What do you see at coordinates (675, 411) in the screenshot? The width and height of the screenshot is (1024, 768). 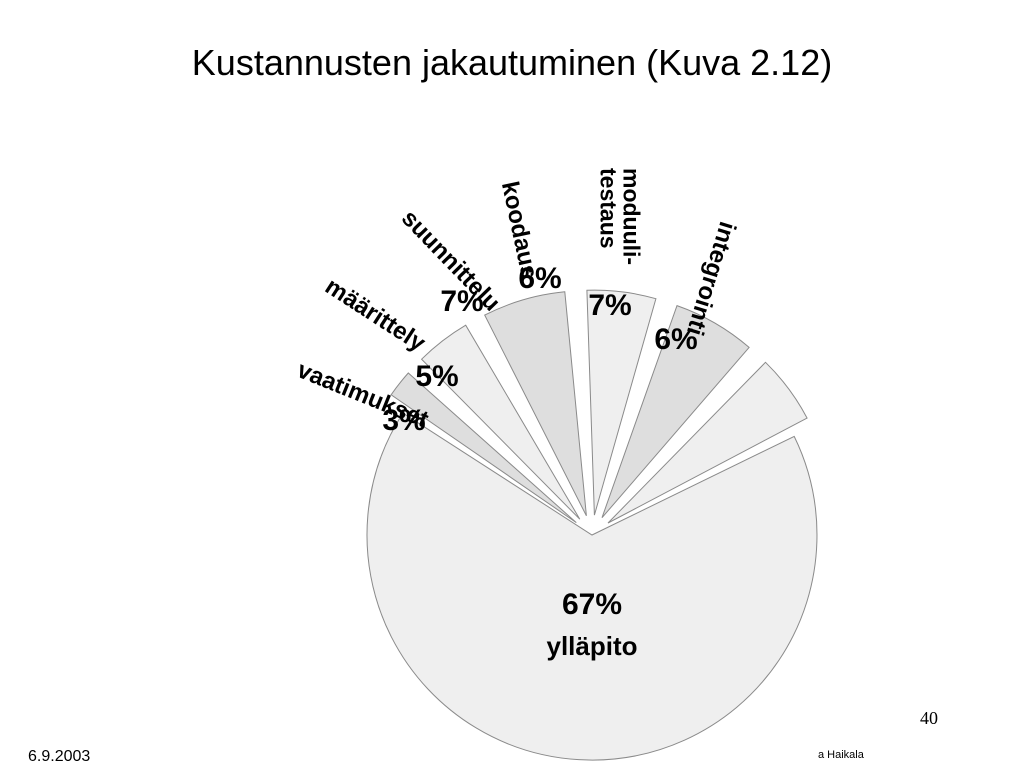 I see `pie-slice-moduuli-testaus` at bounding box center [675, 411].